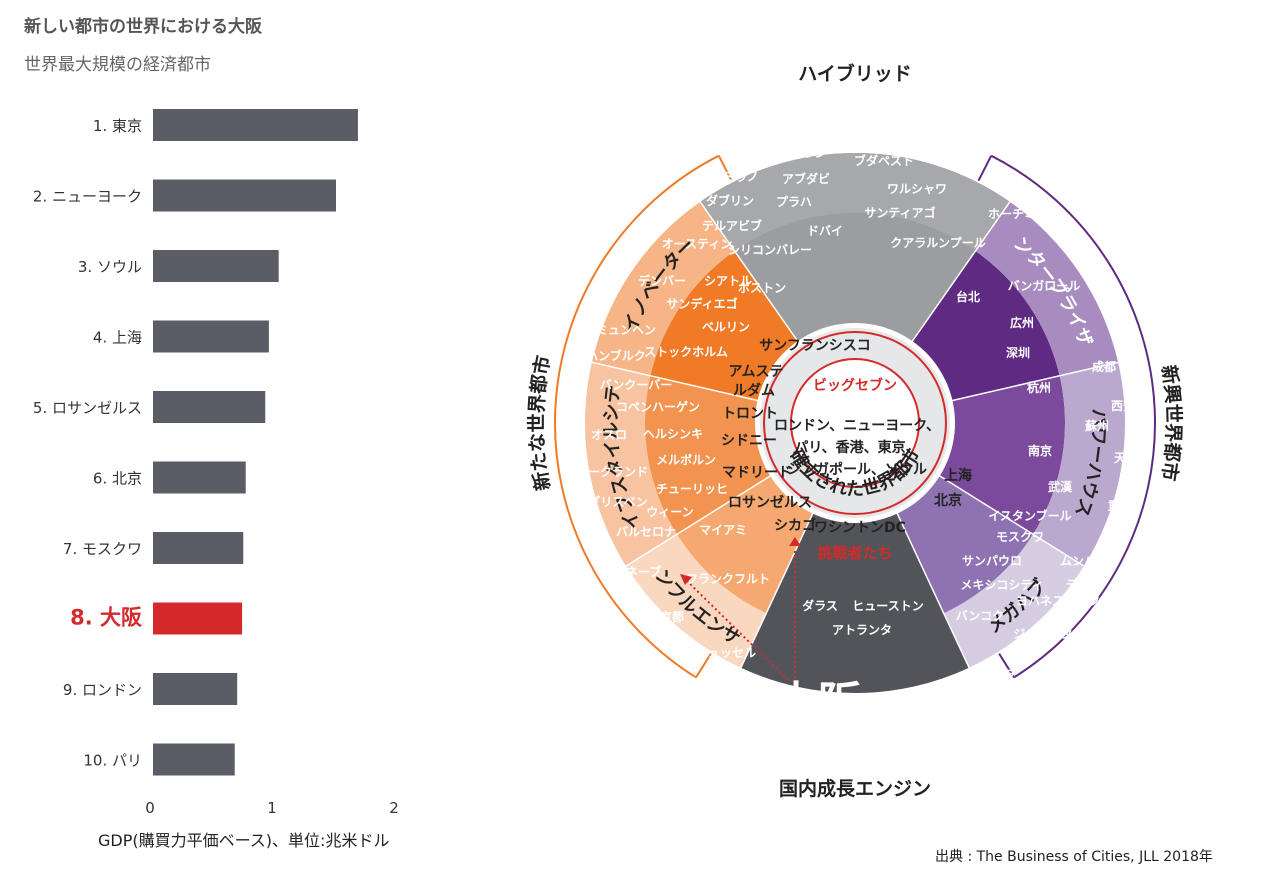 This screenshot has height=880, width=1280. What do you see at coordinates (1060, 486) in the screenshot?
I see `segment-city: 武漢` at bounding box center [1060, 486].